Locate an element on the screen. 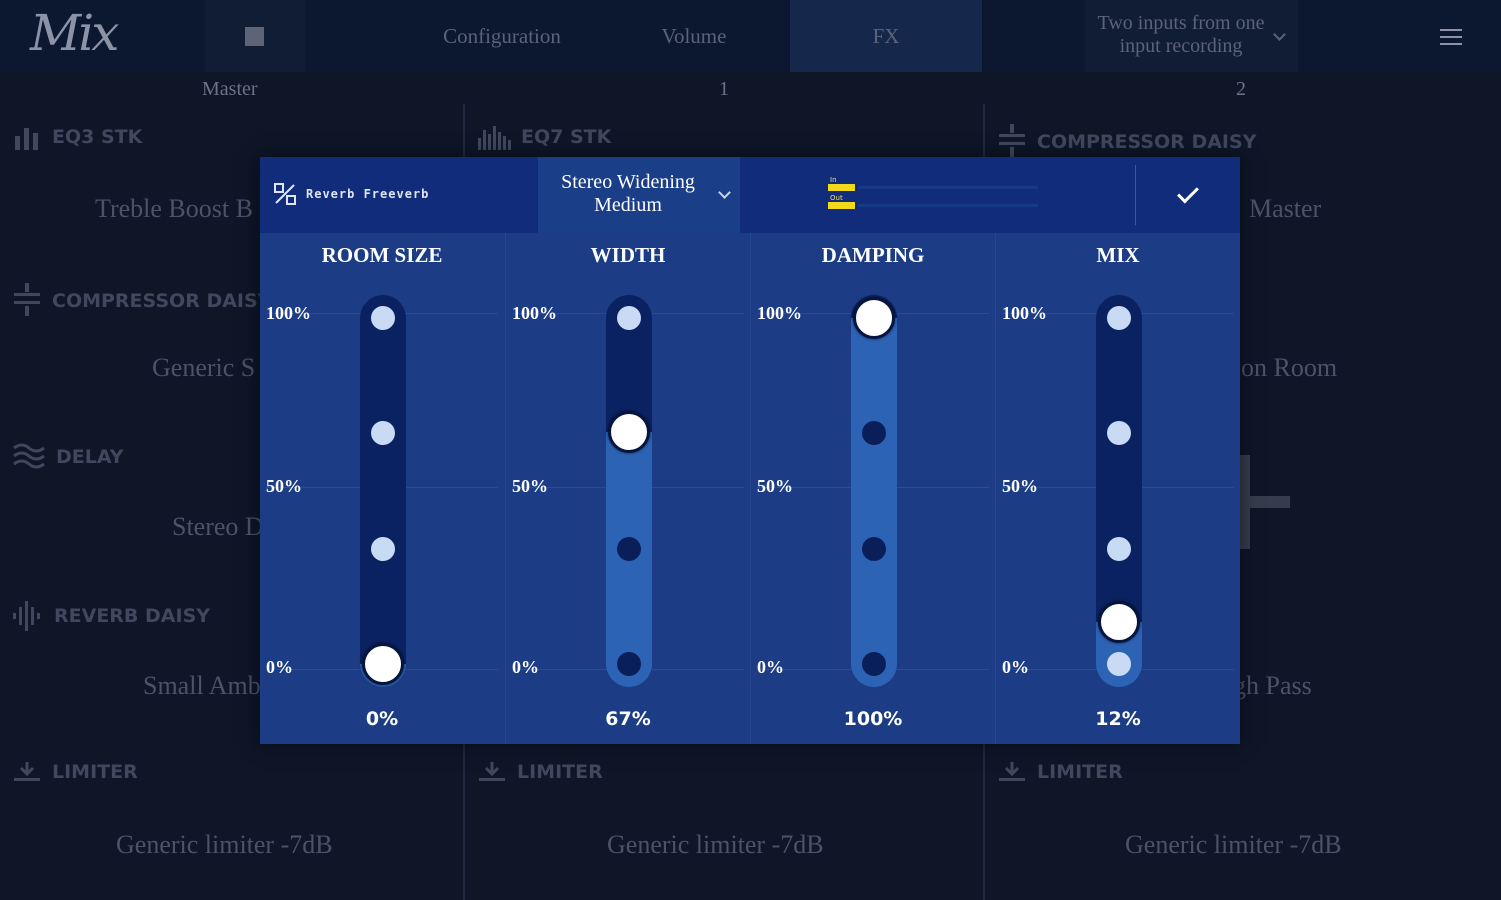 The height and width of the screenshot is (900, 1501). meter-out-track is located at coordinates (948, 205).